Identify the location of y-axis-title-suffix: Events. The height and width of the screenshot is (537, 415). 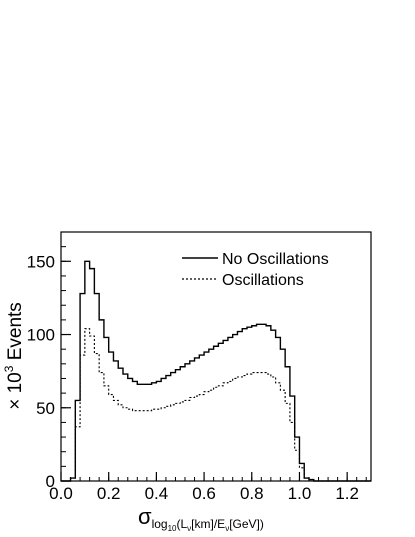
(15, 333).